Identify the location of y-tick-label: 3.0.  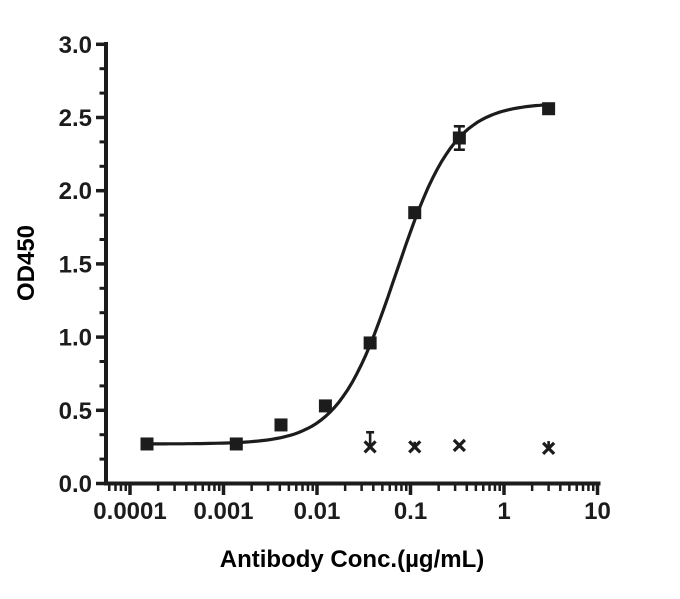
(75, 45).